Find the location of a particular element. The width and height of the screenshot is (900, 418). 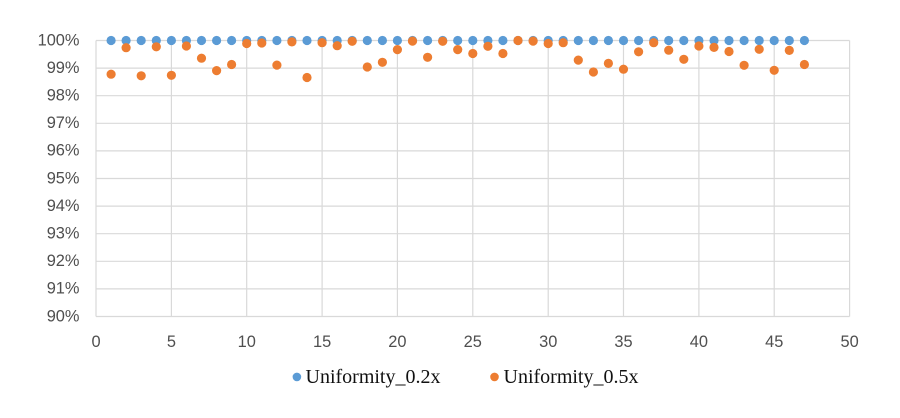

svg-text: 0 is located at coordinates (95, 342).